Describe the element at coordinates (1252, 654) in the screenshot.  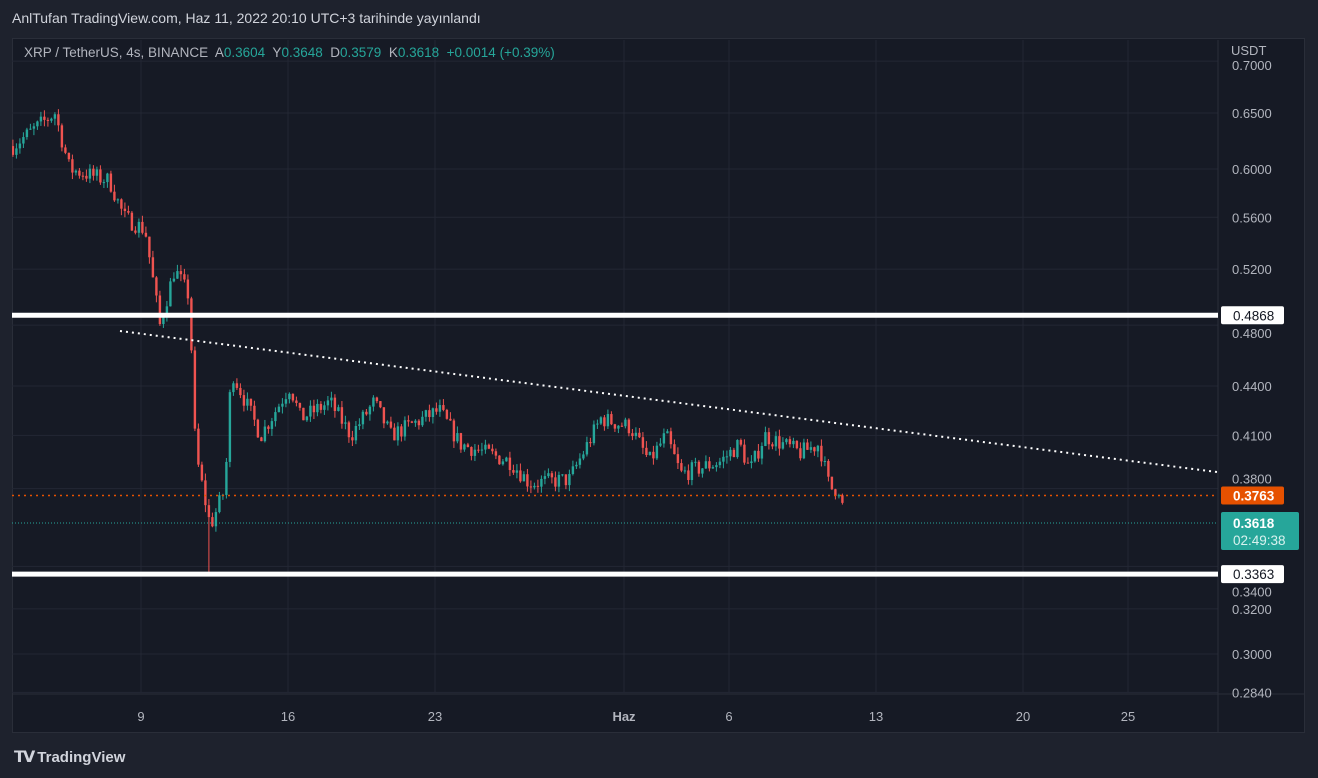
I see `y-tick-label: 0.3000` at that location.